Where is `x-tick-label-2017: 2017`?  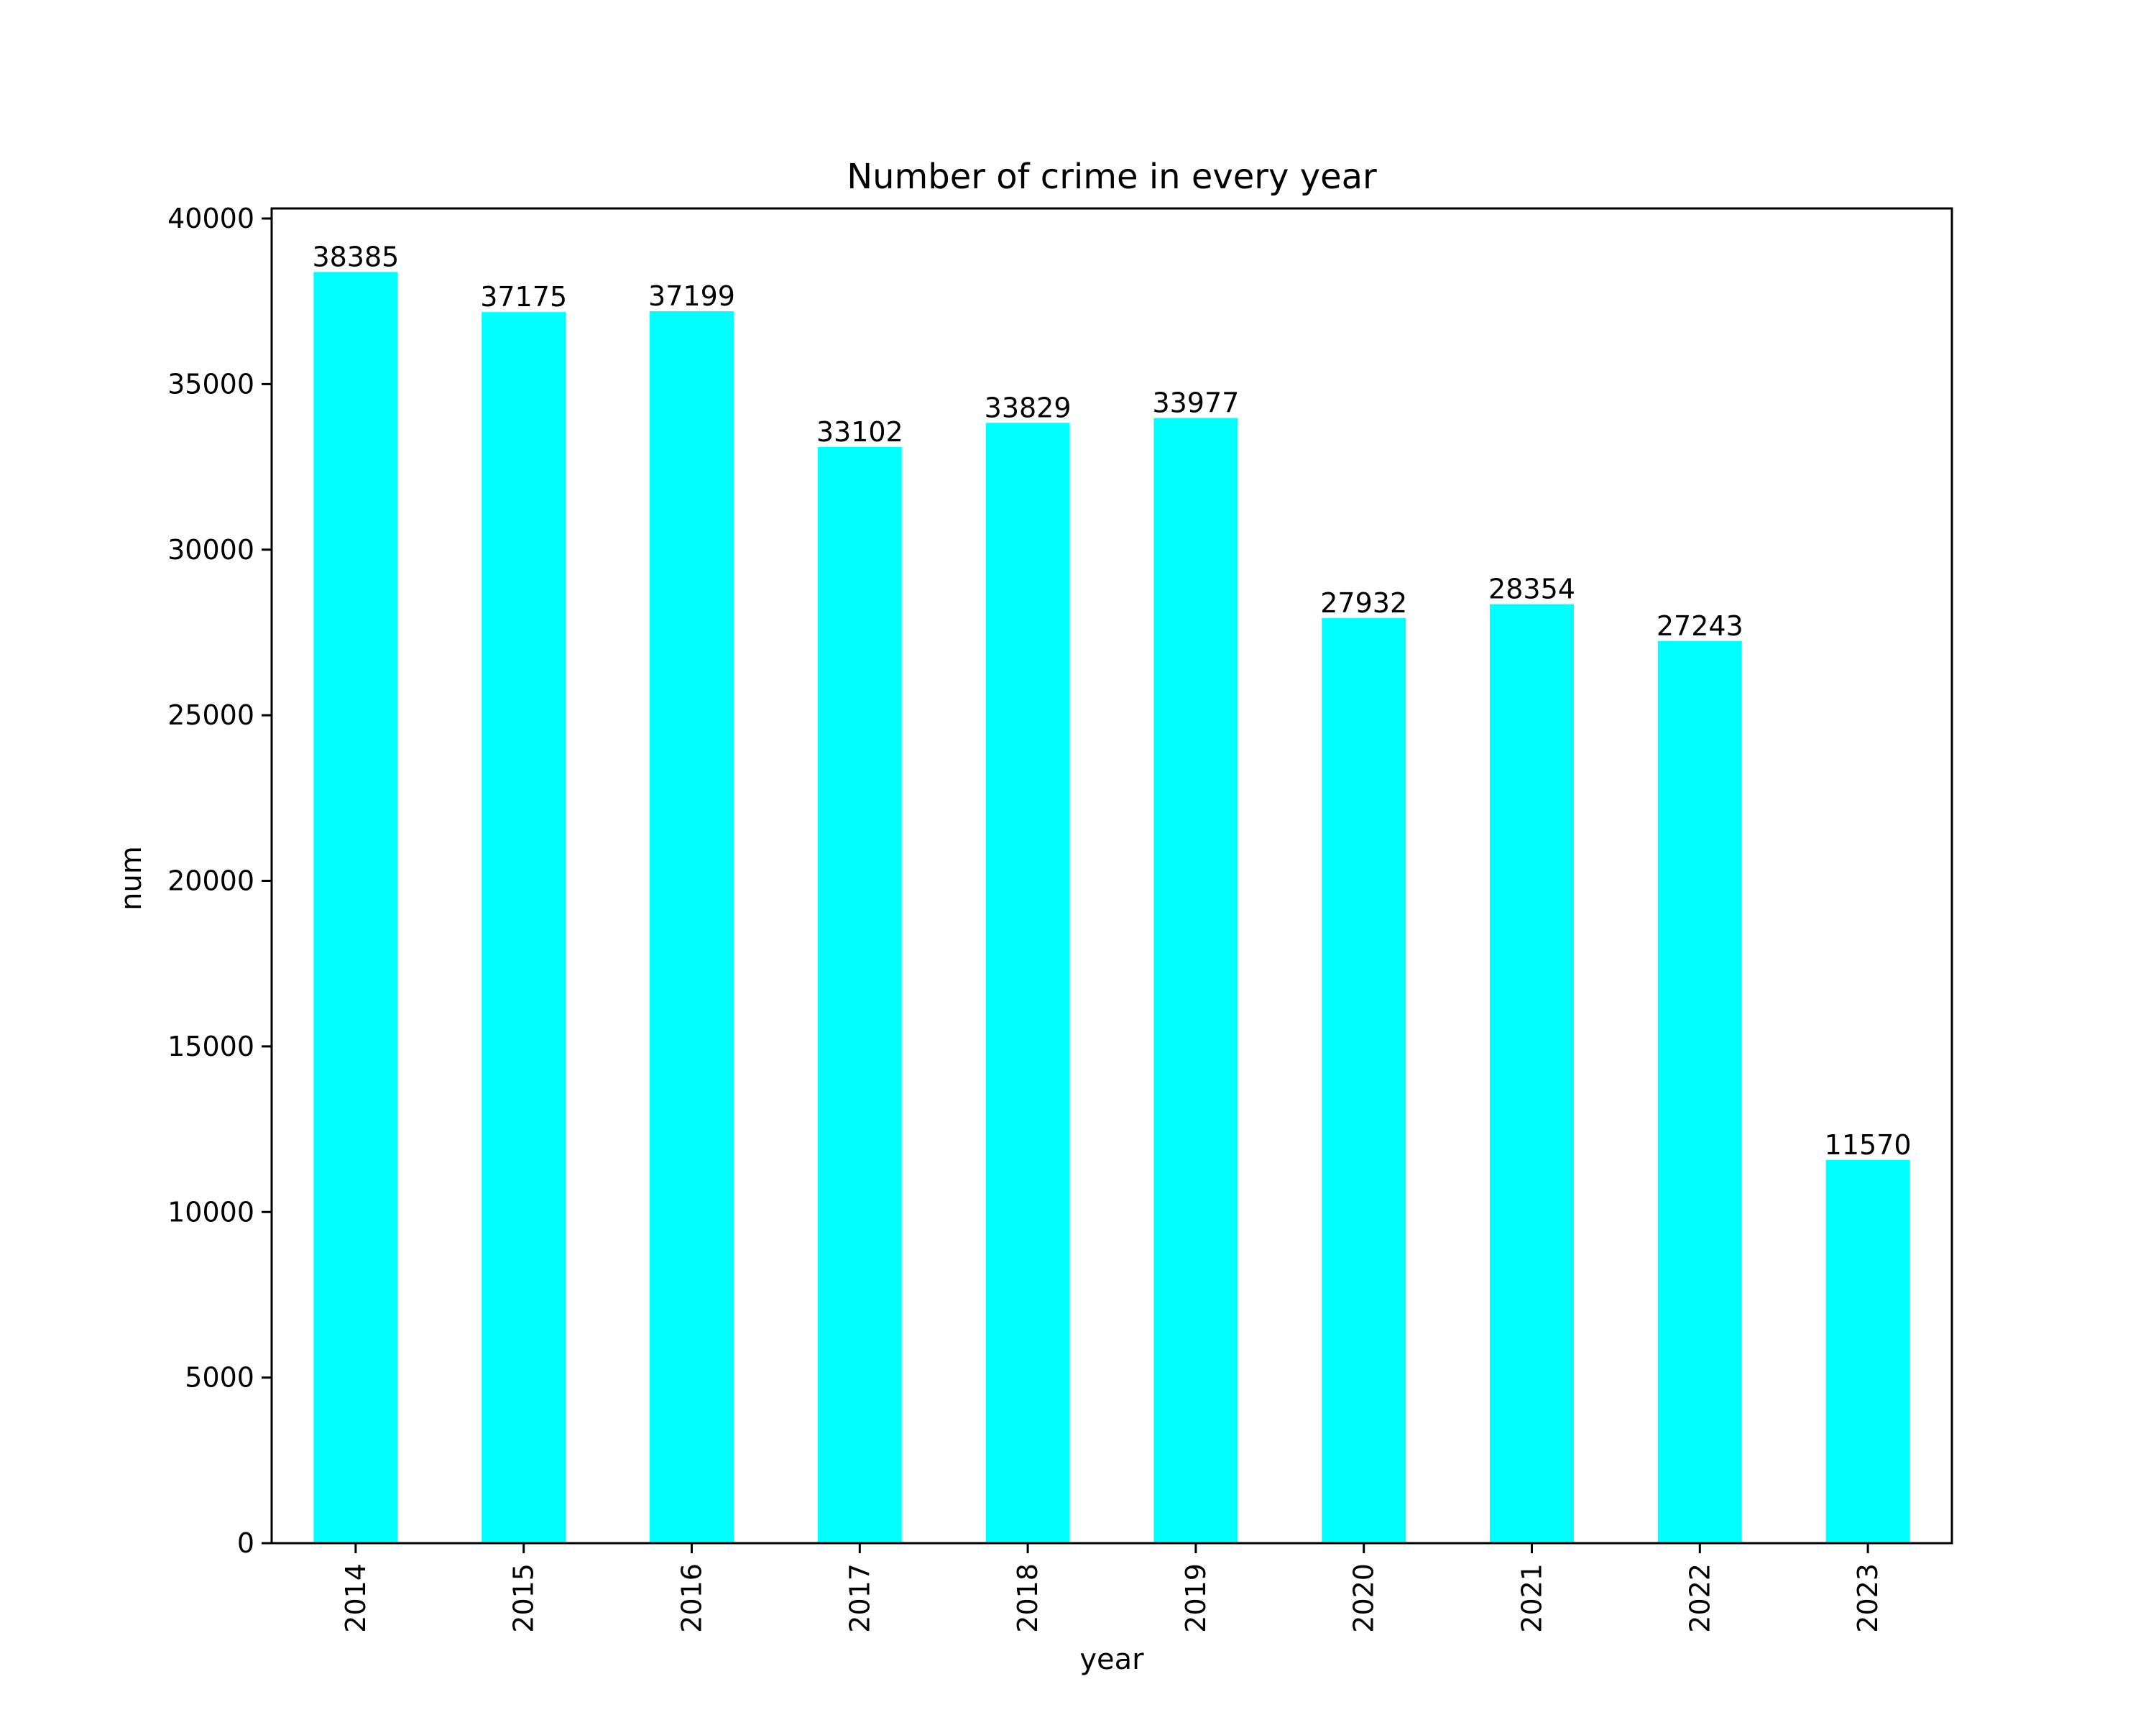 x-tick-label-2017: 2017 is located at coordinates (860, 1598).